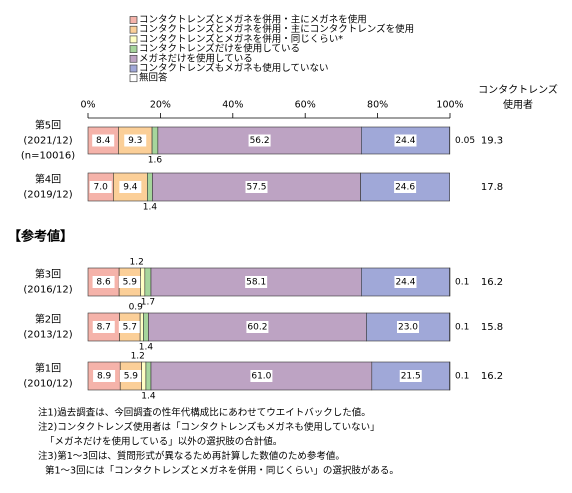 This screenshot has height=493, width=572. I want to click on value-label: 61.0, so click(261, 377).